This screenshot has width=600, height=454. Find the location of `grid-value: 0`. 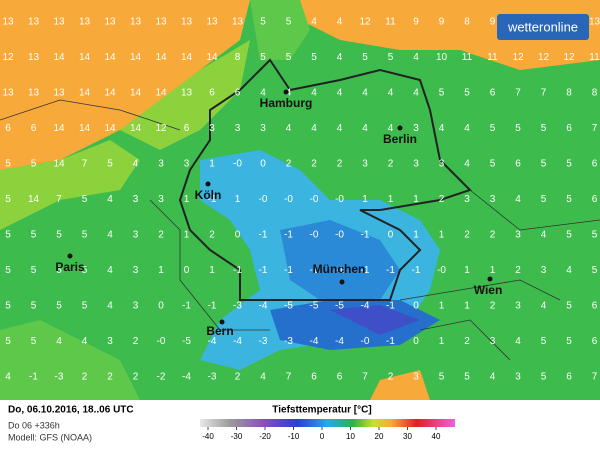

grid-value: 0 is located at coordinates (187, 270).